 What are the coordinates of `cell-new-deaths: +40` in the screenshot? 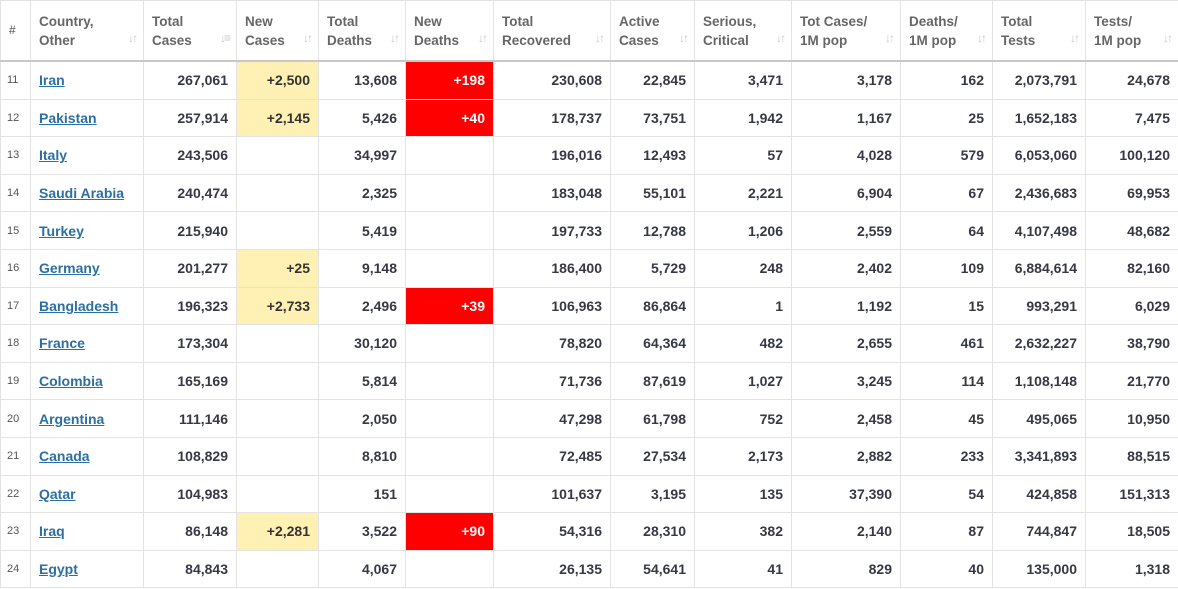 It's located at (449, 118).